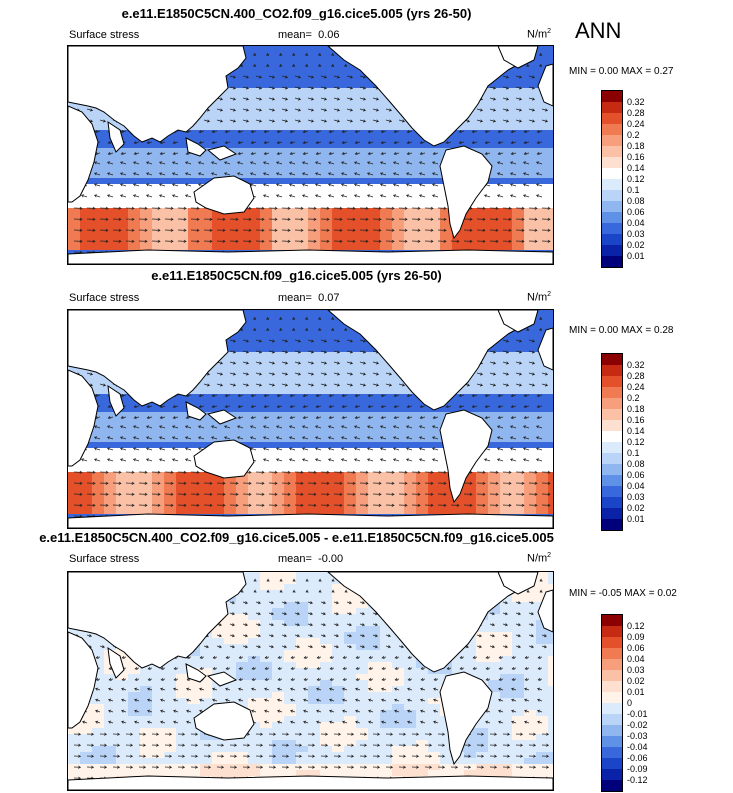 This screenshot has height=793, width=733. Describe the element at coordinates (633, 134) in the screenshot. I see `colorbar-tick-label: 0.2` at that location.